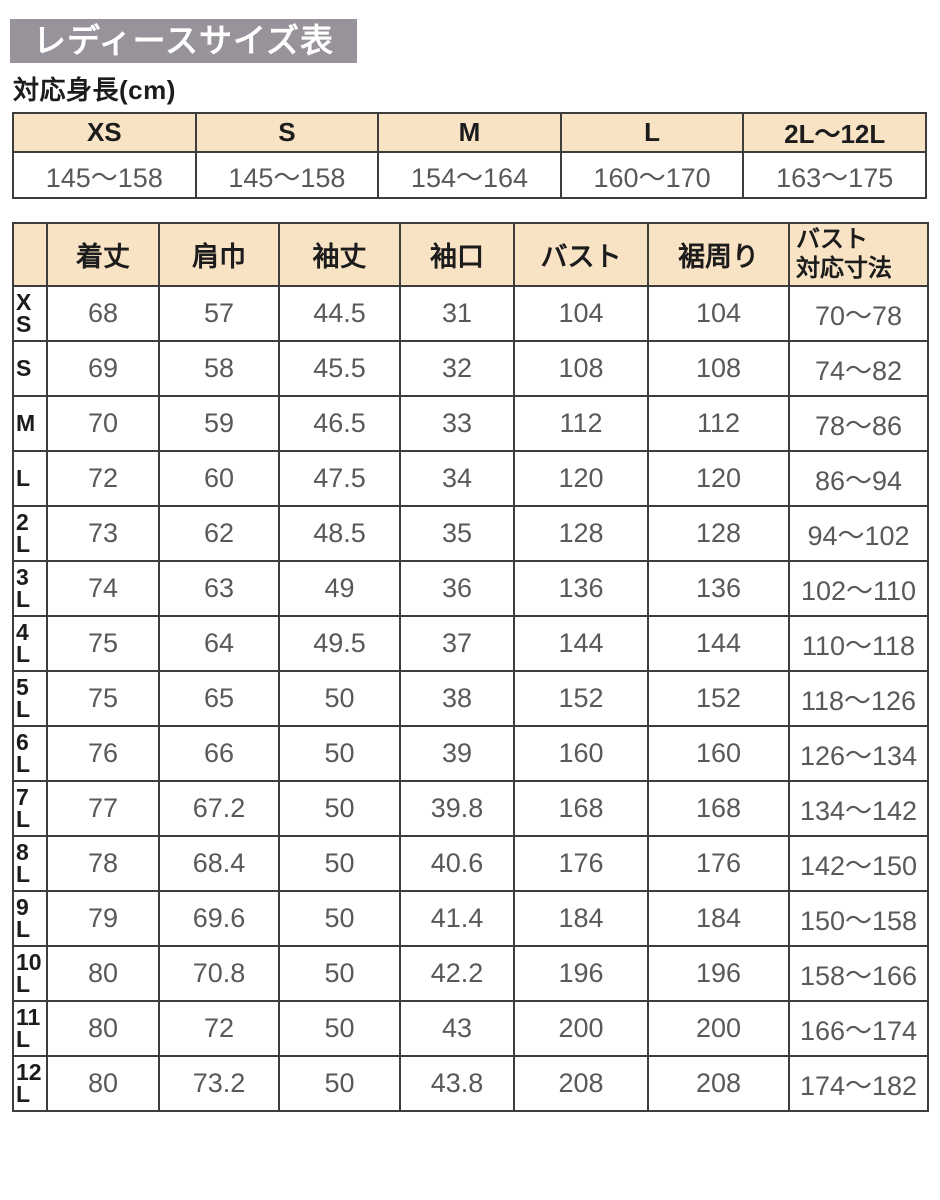 This screenshot has width=940, height=1200. I want to click on size-value-cell: 76, so click(103, 753).